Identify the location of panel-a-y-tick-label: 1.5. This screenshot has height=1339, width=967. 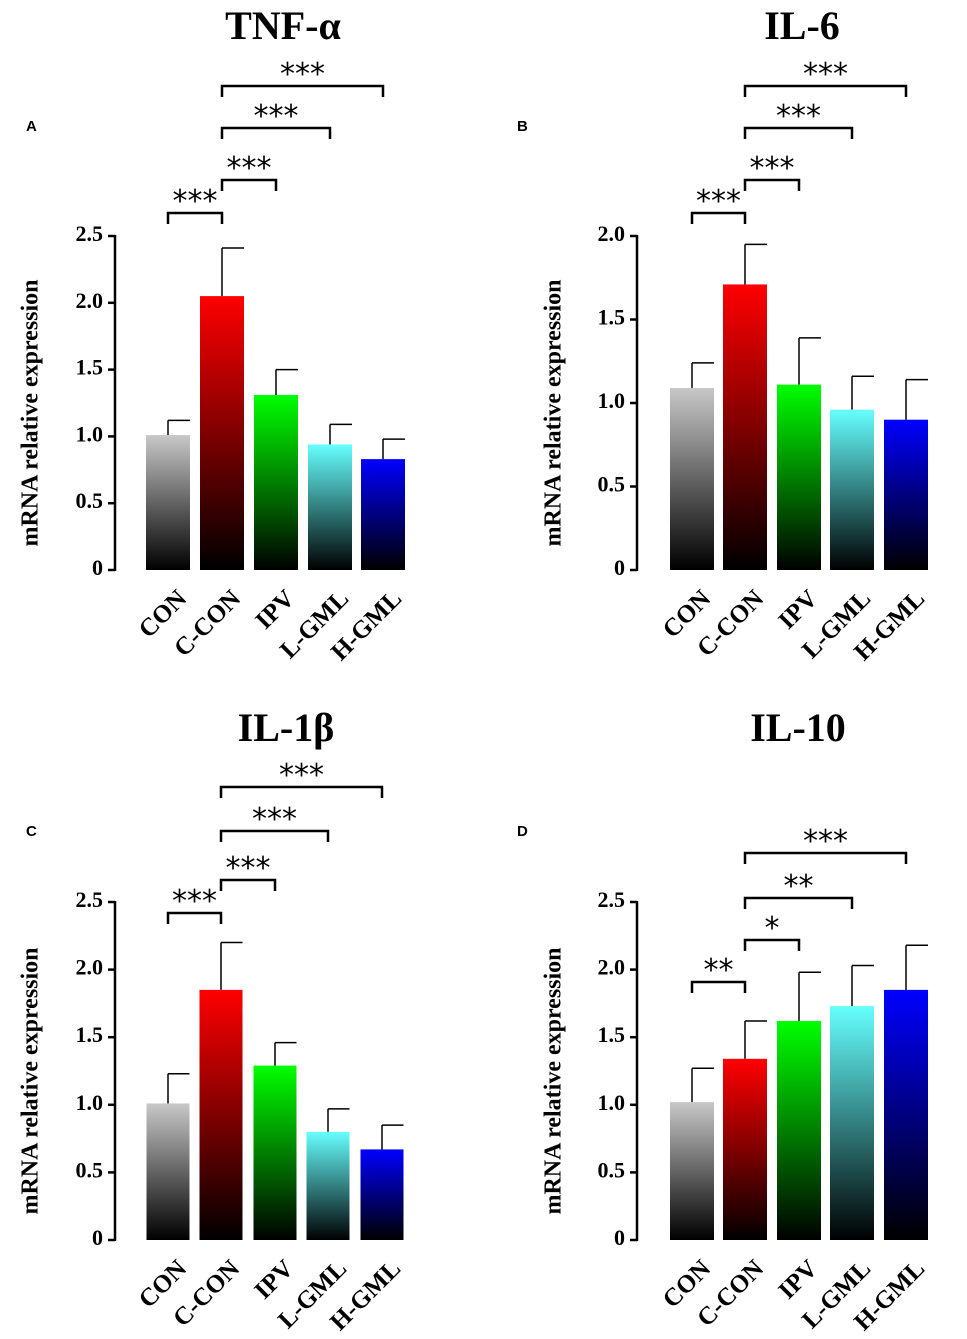
(90, 367).